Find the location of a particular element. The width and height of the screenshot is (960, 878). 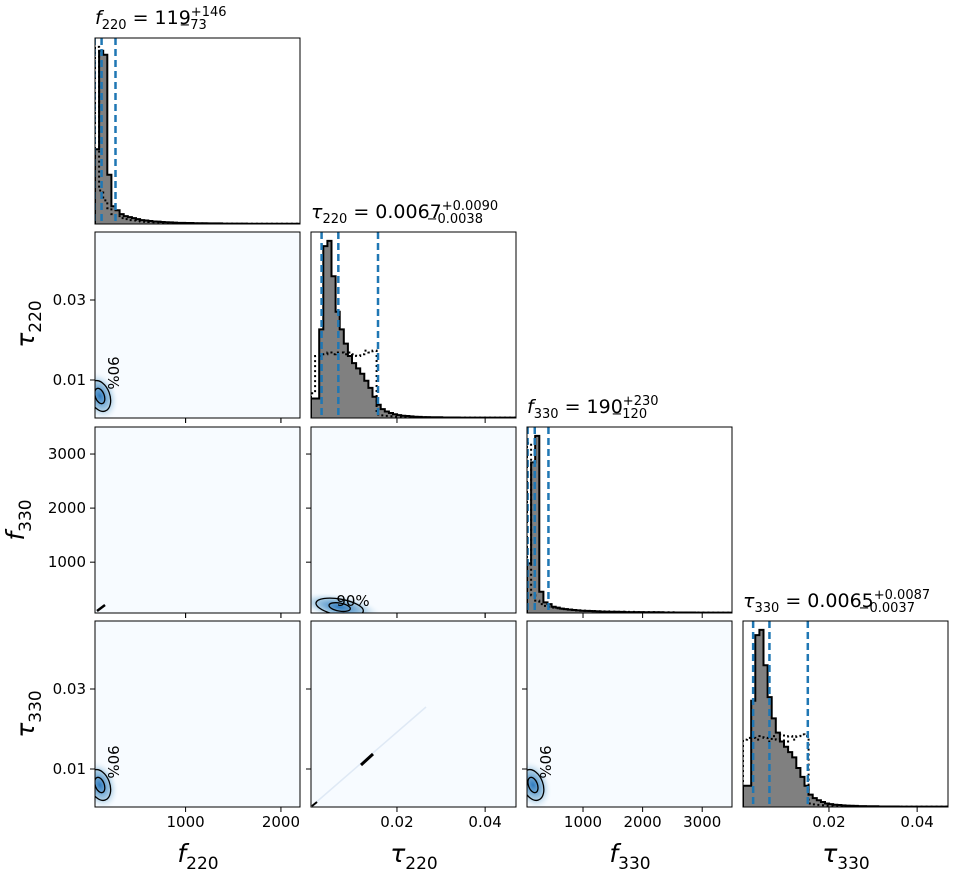

y-axis-label: τ220 is located at coordinates (28, 324).